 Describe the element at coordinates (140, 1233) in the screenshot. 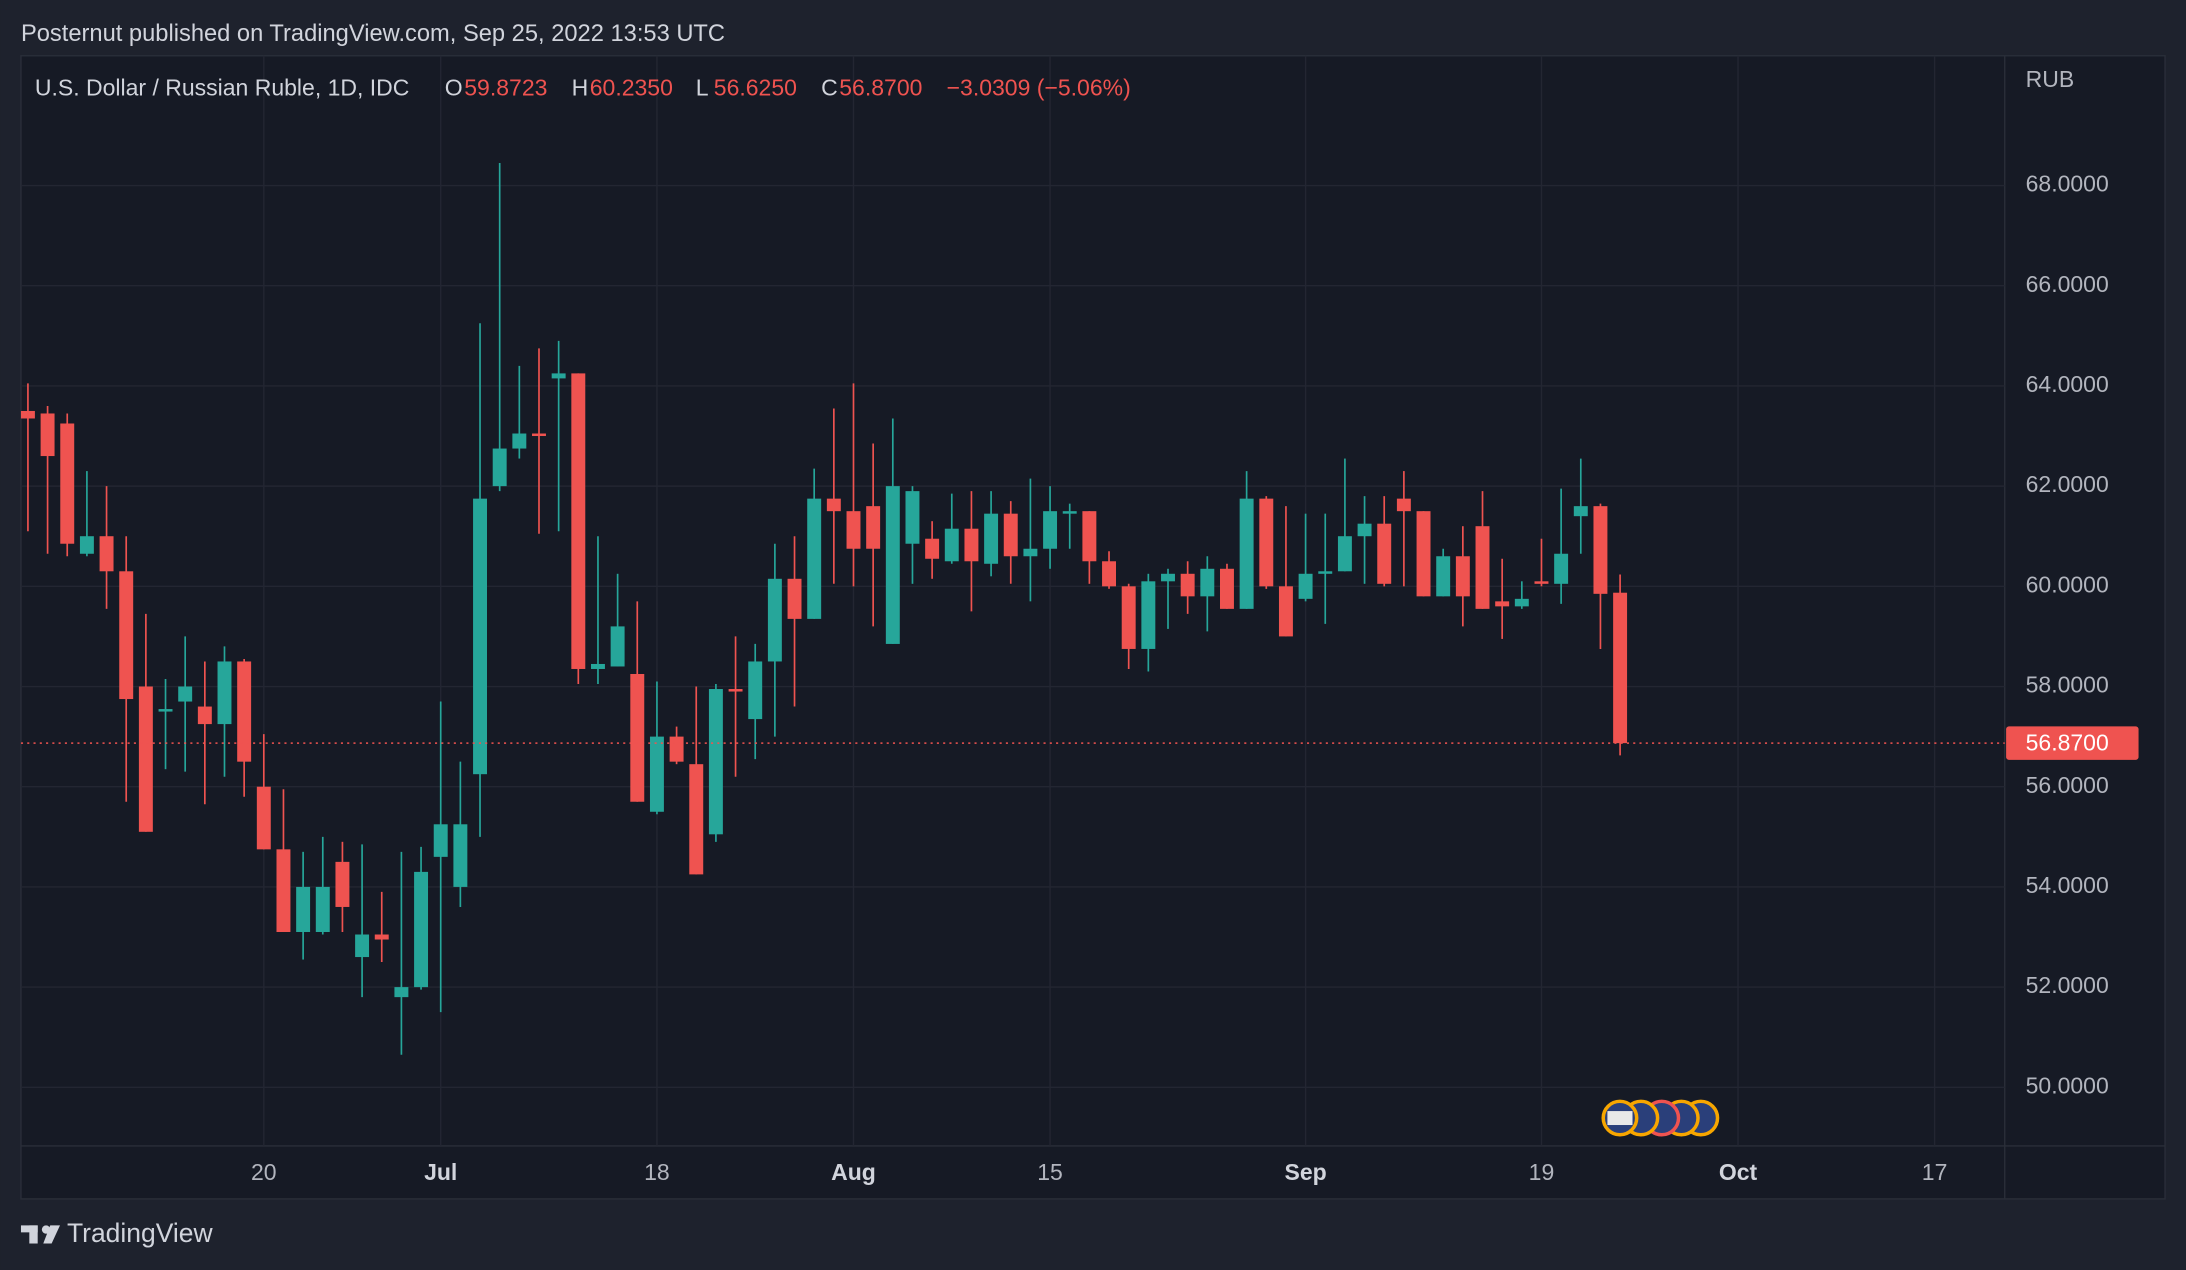

I see `brand: TradingView` at that location.